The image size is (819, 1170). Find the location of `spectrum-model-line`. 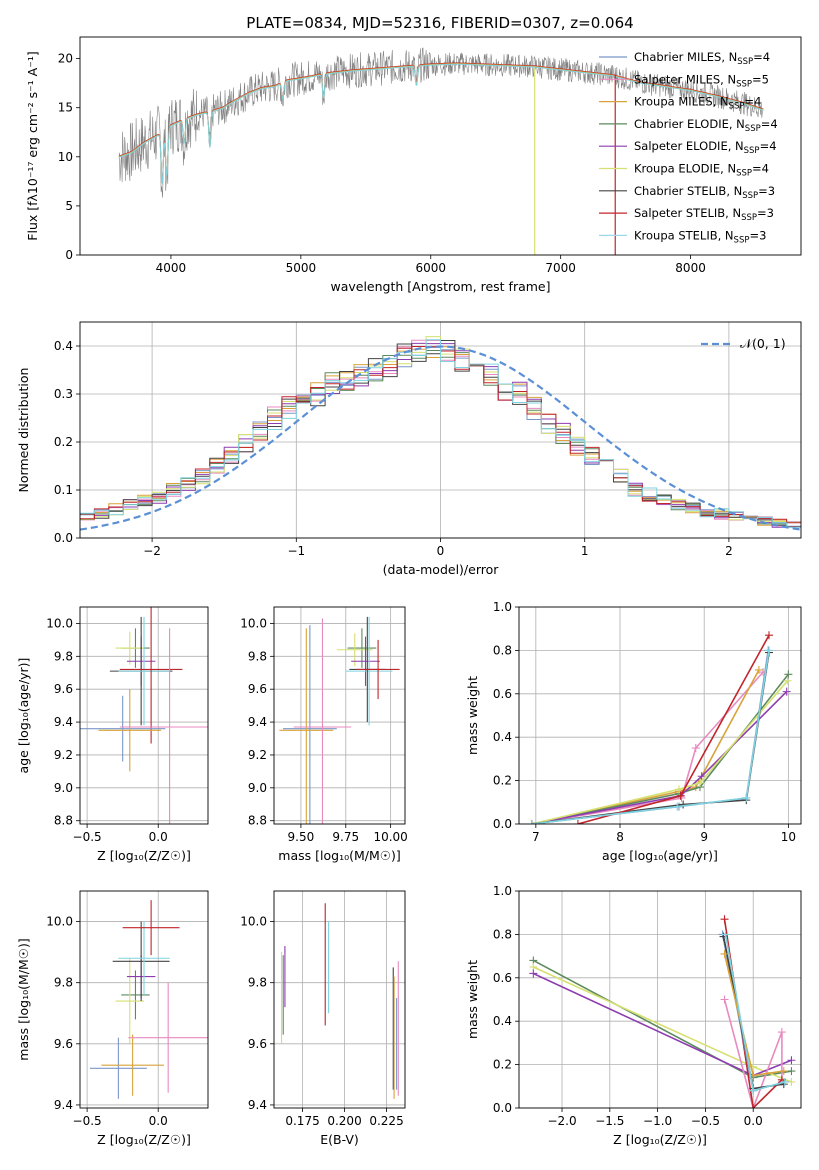

spectrum-model-line is located at coordinates (441, 122).